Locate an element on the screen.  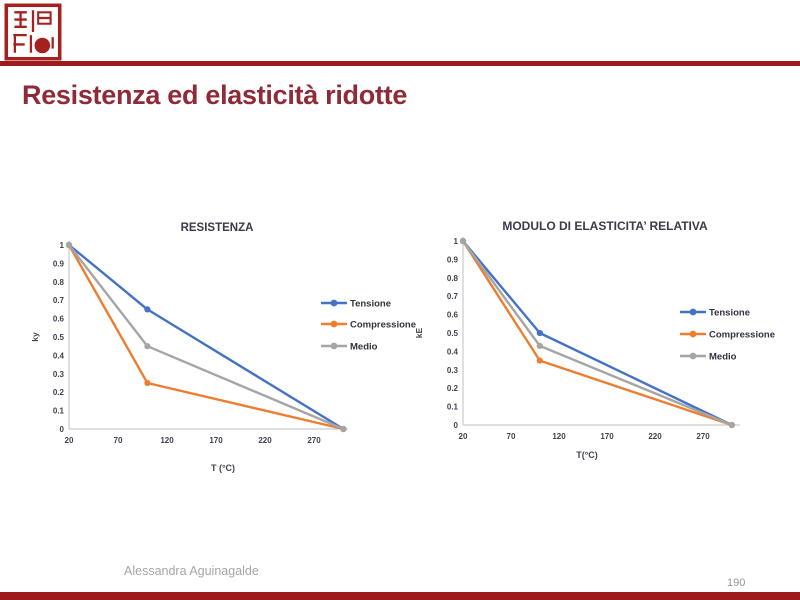
series-line-compressione is located at coordinates (205, 337).